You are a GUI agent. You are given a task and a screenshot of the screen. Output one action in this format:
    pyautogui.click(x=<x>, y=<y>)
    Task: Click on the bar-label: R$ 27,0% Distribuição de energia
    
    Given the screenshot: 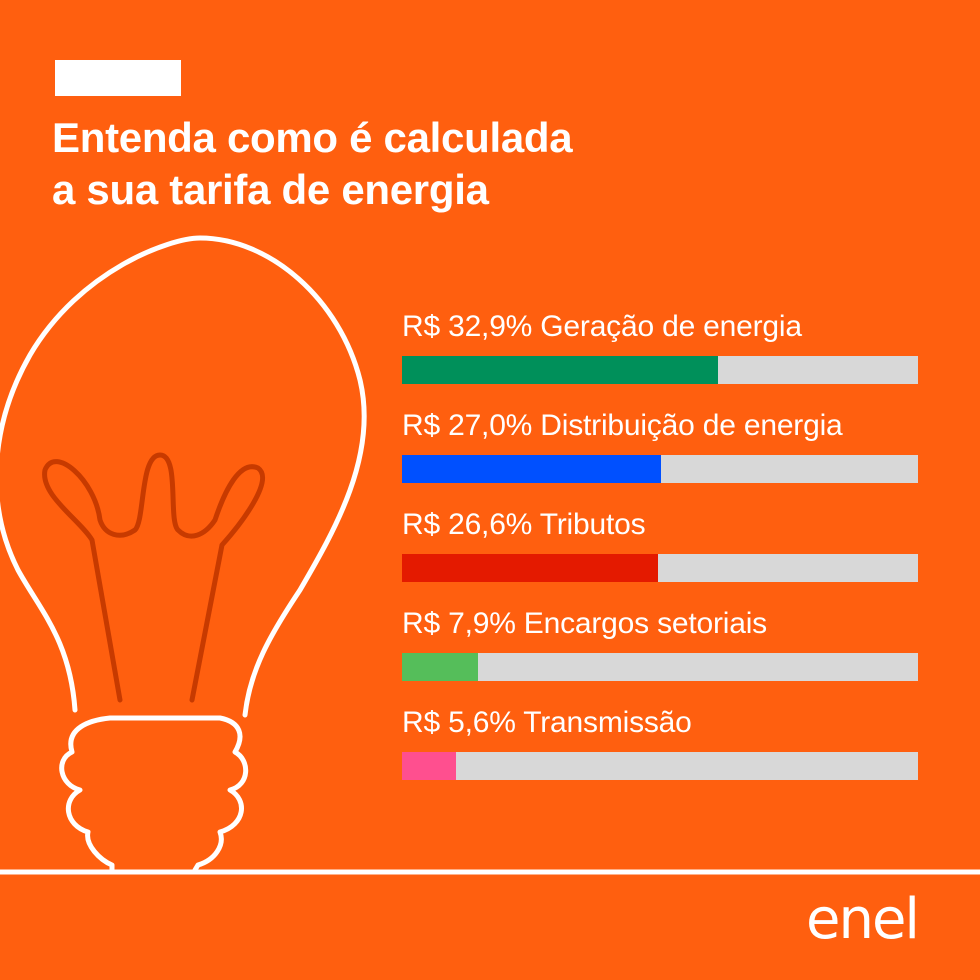 What is the action you would take?
    pyautogui.click(x=622, y=425)
    